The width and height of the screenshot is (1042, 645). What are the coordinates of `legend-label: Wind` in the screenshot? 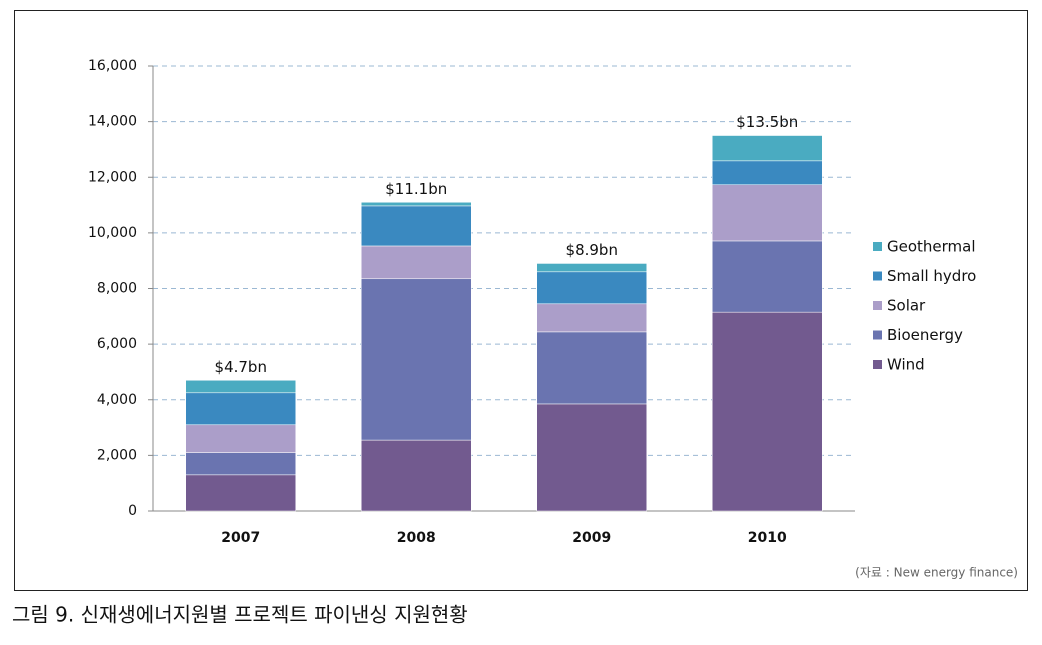 It's located at (906, 365).